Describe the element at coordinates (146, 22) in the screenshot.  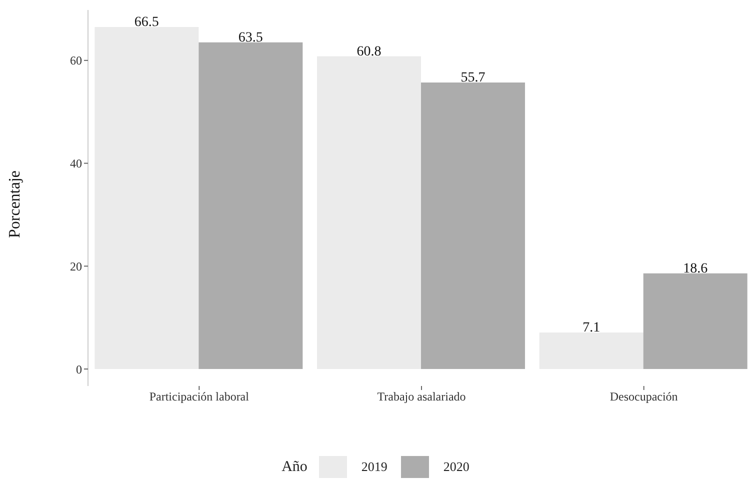
I see `data-label: 66.5` at that location.